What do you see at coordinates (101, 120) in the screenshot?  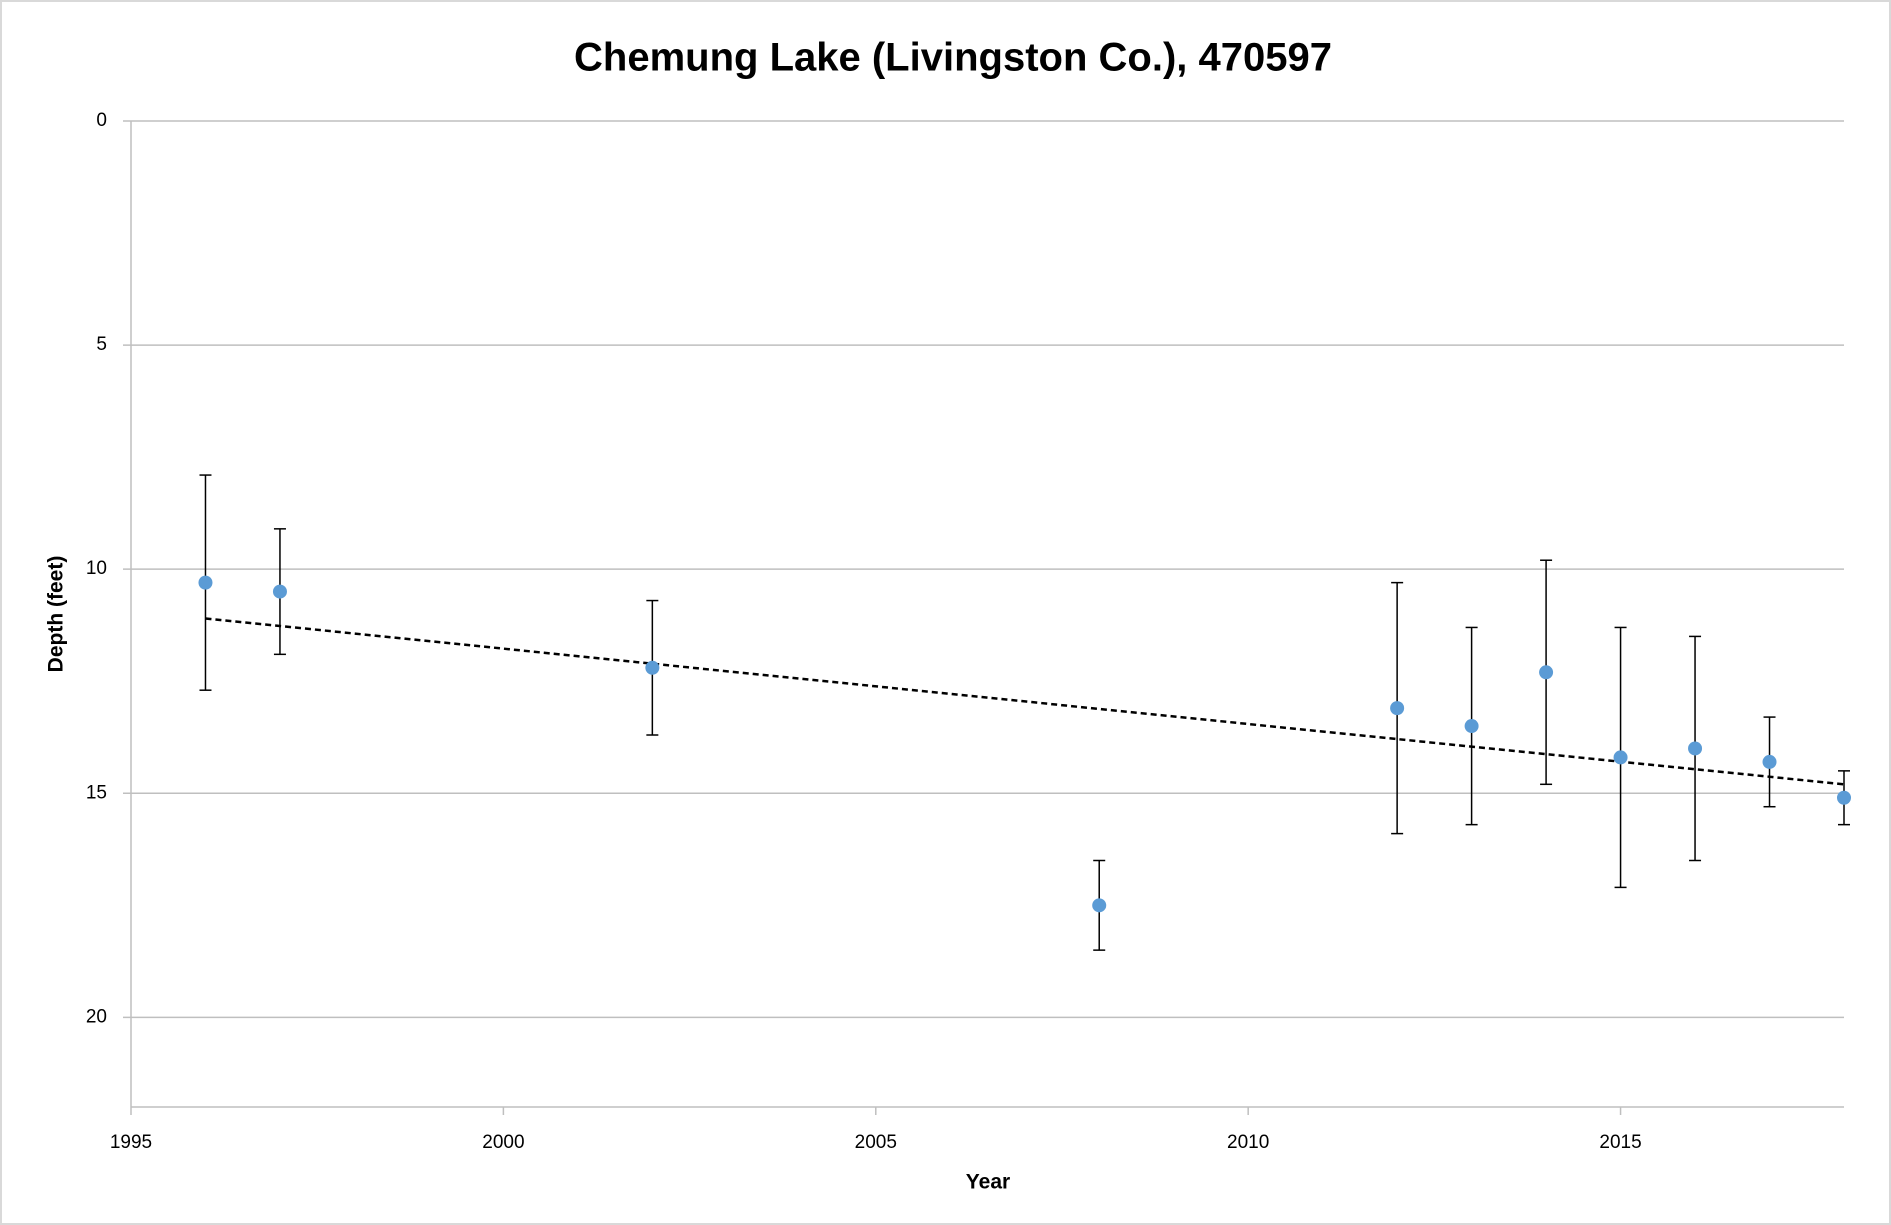 I see `y-tick-label: 0` at bounding box center [101, 120].